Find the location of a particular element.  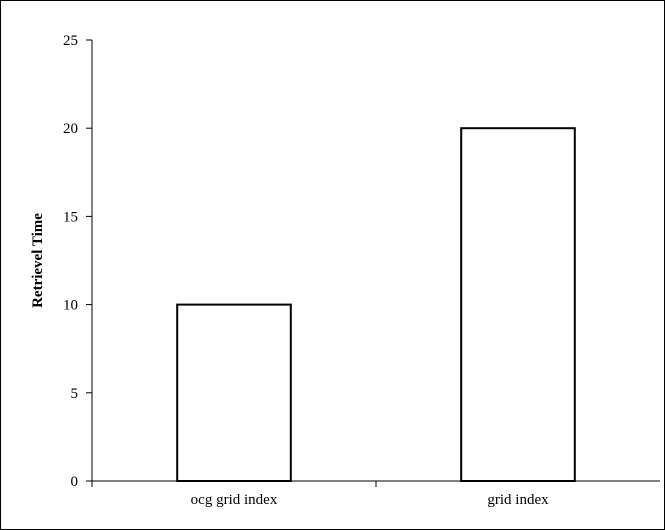

x-tick-label: grid index is located at coordinates (518, 500).